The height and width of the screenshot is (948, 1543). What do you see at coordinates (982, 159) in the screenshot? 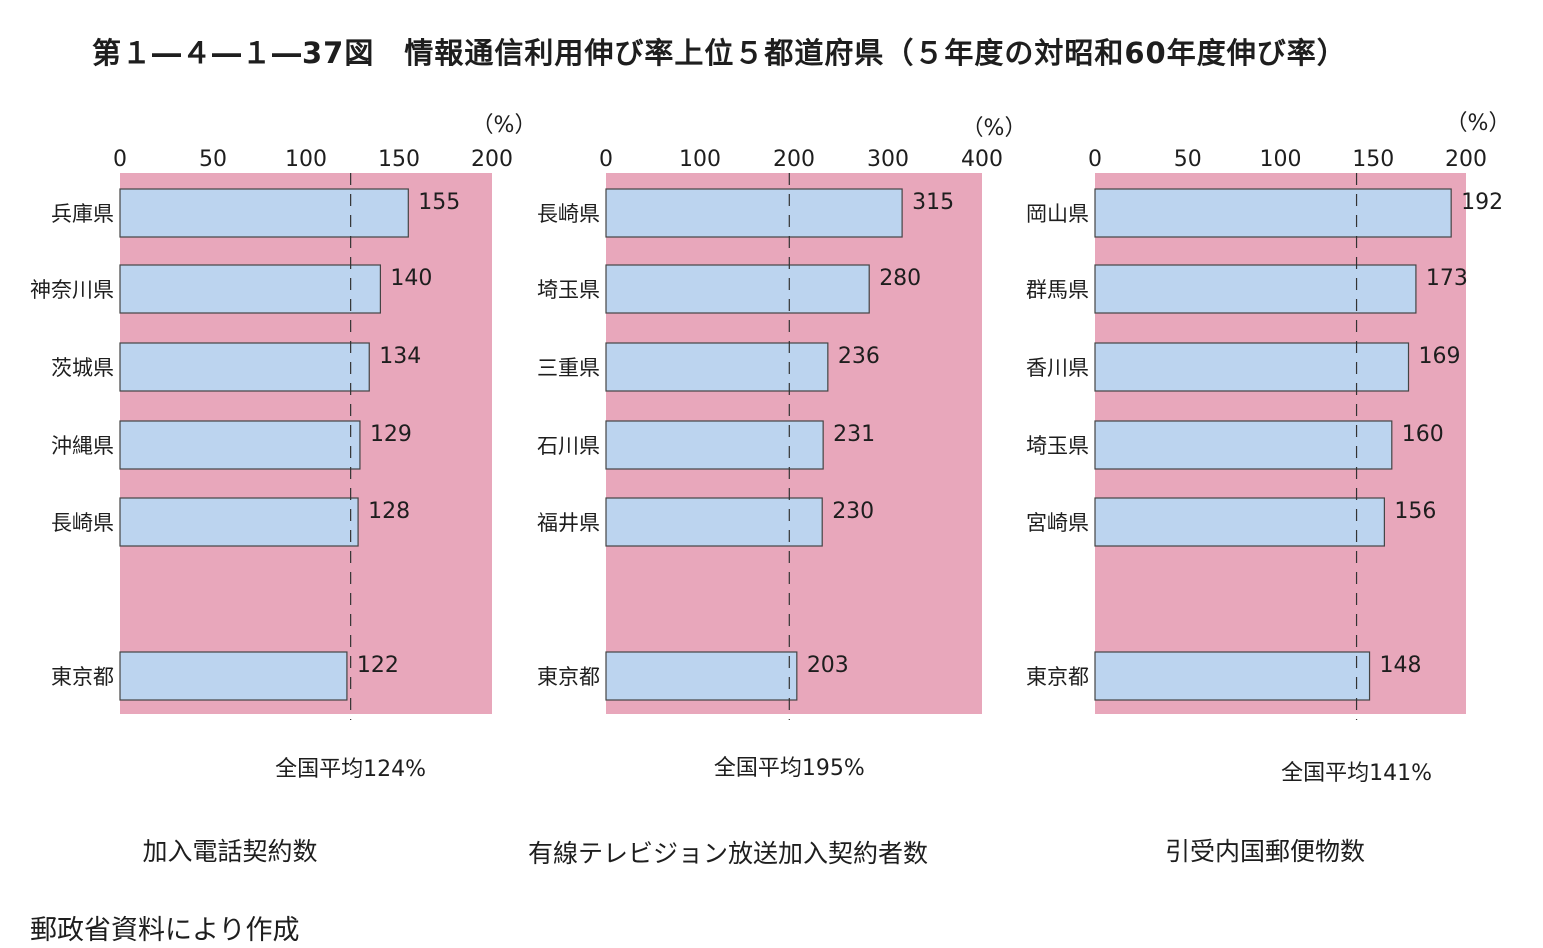
I see `x-tick-label: 400` at bounding box center [982, 159].